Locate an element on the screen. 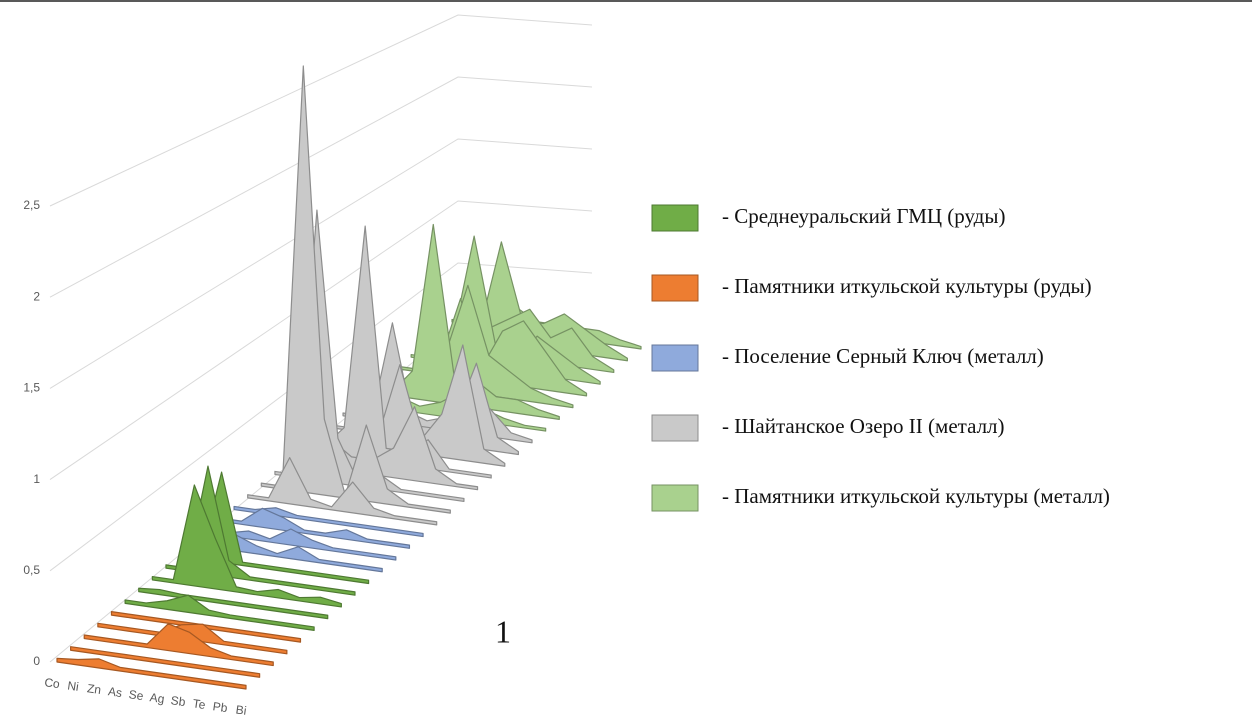 This screenshot has height=715, width=1252. legend-label: - Шайтанское Озеро II (металл) is located at coordinates (863, 426).